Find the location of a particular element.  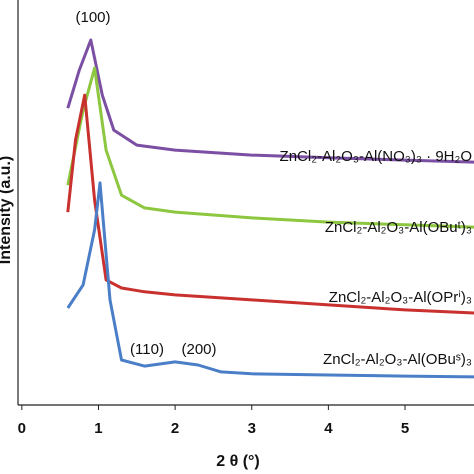

series-label: ZnCl₂-Al₂O₃-Al(NO₃)₃ · 9H₂O is located at coordinates (376, 156).